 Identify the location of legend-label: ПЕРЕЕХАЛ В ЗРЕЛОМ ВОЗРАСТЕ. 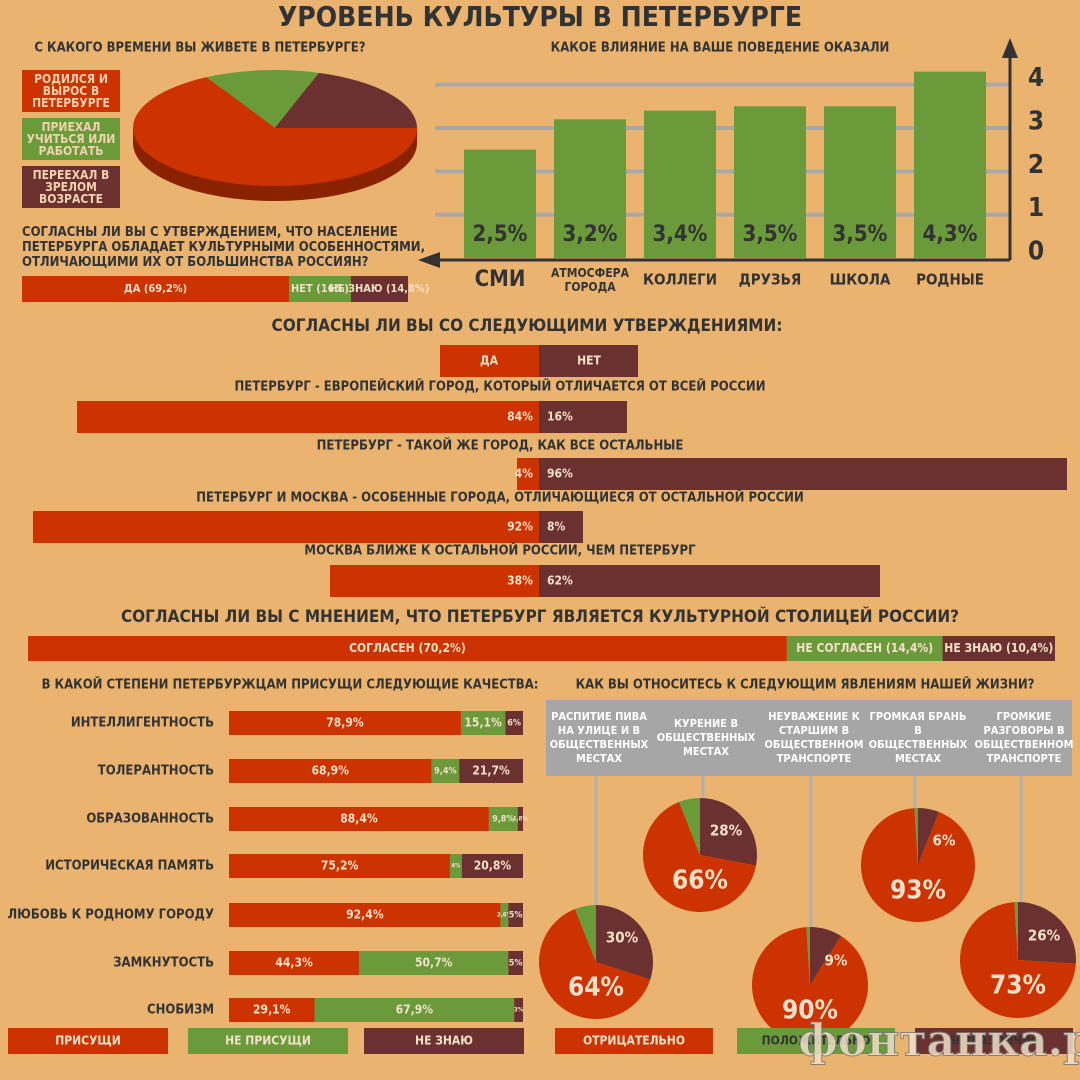
(71, 187).